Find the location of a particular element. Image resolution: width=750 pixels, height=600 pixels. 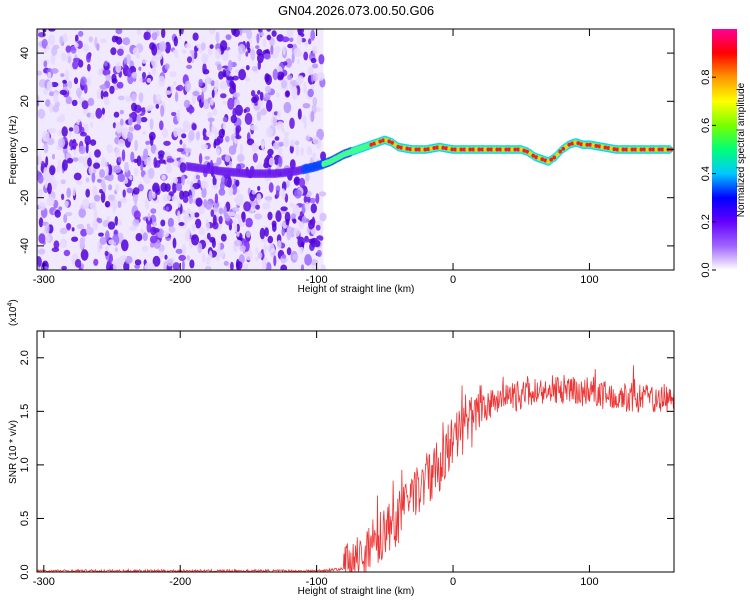

colorbar-tick-label: 0.6 is located at coordinates (706, 125).